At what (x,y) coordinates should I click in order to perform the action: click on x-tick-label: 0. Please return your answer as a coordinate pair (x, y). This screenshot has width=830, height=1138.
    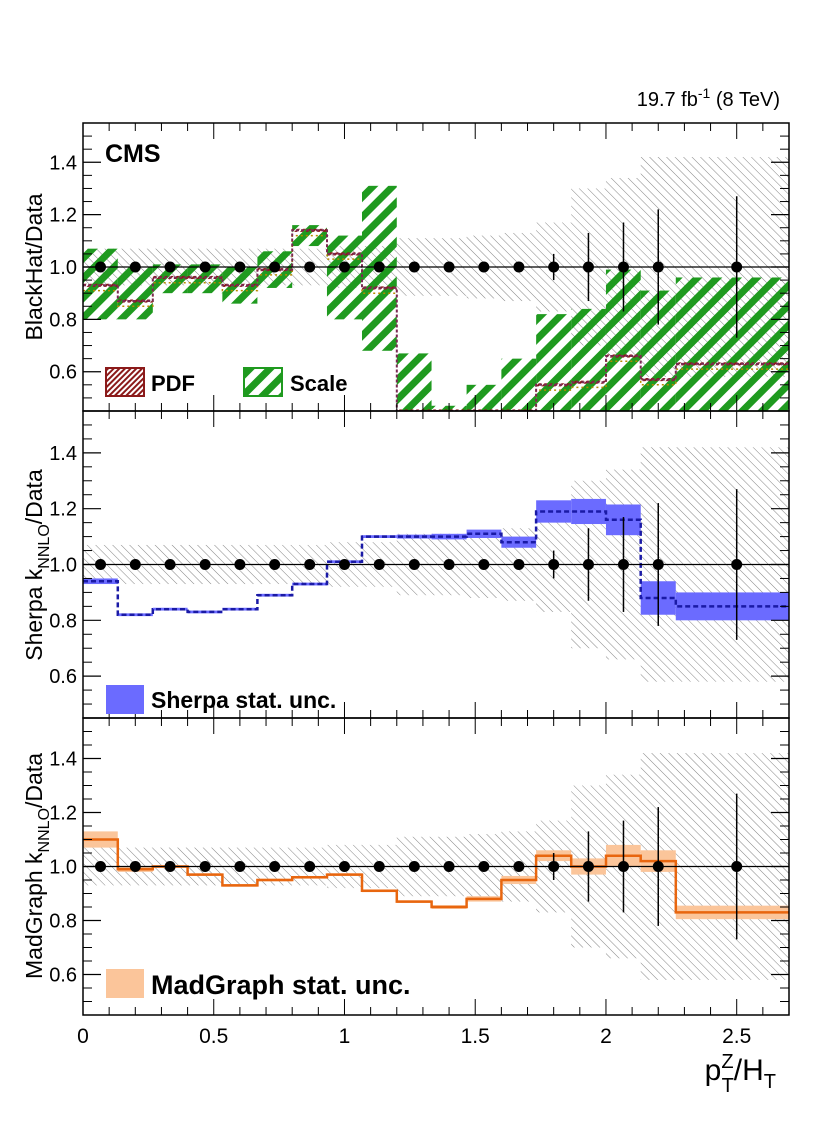
    Looking at the image, I should click on (83, 1036).